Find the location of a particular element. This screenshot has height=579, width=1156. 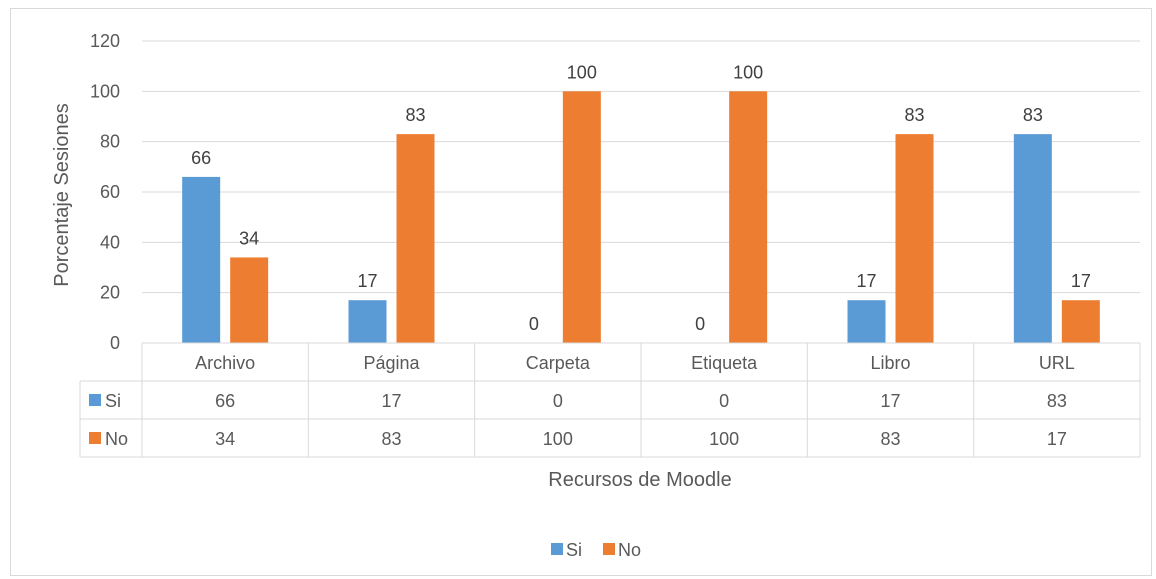

y-tick-label: 40 is located at coordinates (110, 242).